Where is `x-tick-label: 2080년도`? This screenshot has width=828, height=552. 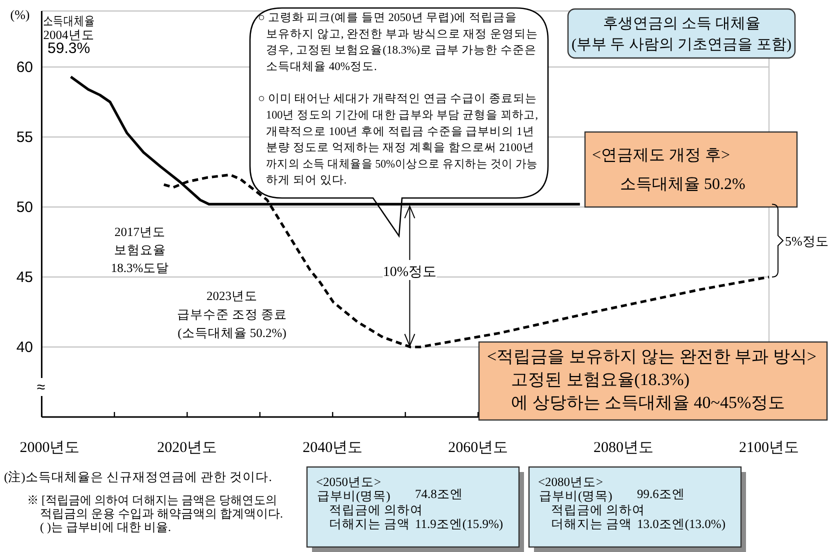
x-tick-label: 2080년도 is located at coordinates (624, 448).